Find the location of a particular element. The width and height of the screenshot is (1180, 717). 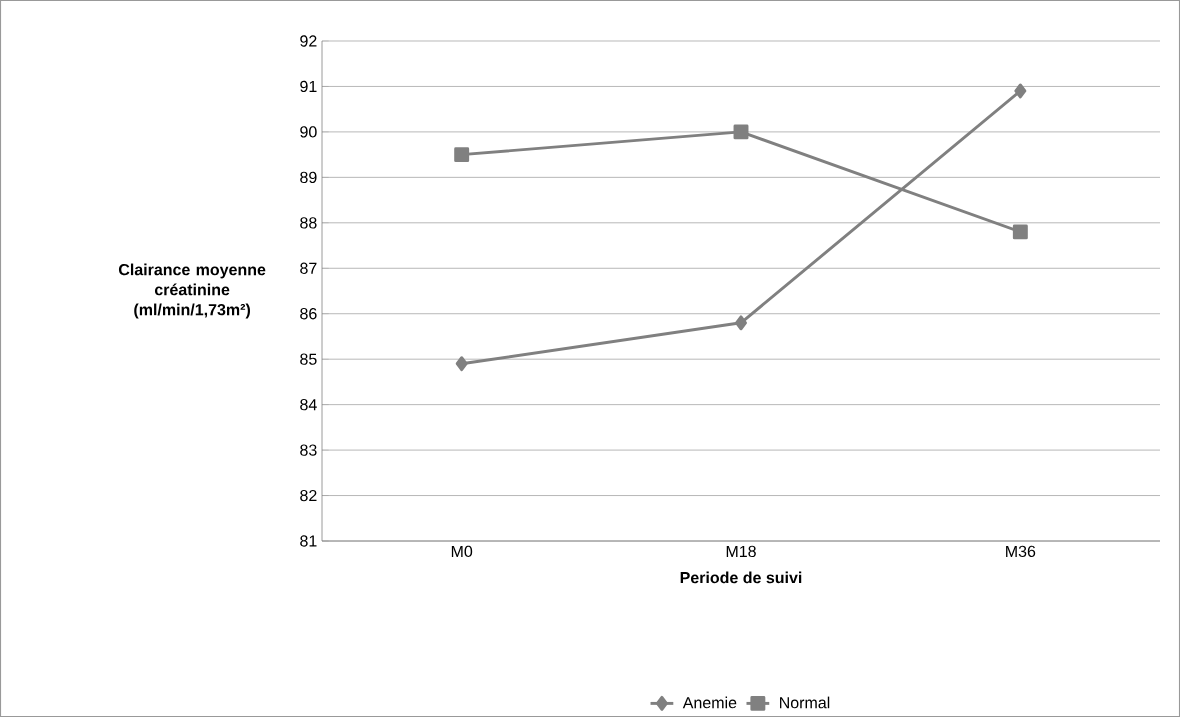

y-tick-label: 84 is located at coordinates (308, 404).